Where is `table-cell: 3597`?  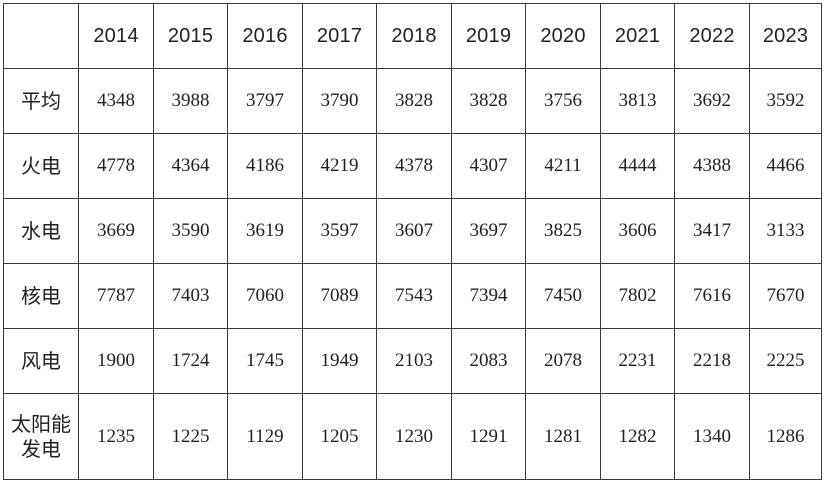
table-cell: 3597 is located at coordinates (339, 231).